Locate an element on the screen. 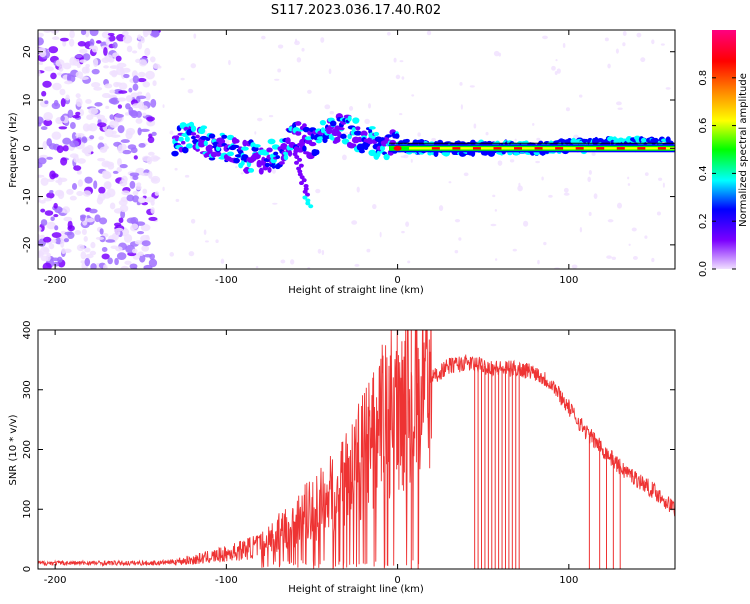  spectrogram-carrier-peak is located at coordinates (620, 148).